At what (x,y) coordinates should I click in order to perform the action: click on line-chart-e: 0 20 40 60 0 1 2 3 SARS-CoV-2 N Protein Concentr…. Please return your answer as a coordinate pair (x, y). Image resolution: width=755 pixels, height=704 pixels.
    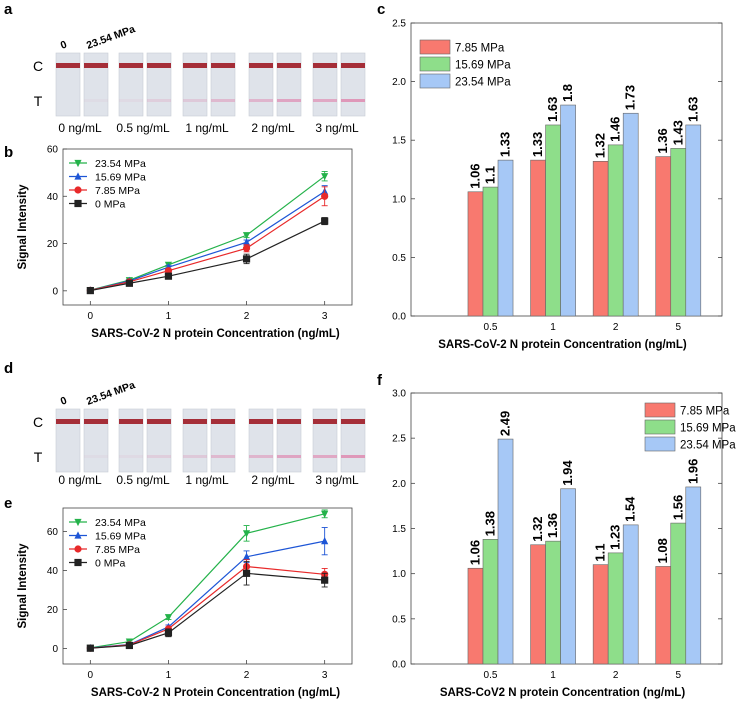
    Looking at the image, I should click on (185, 603).